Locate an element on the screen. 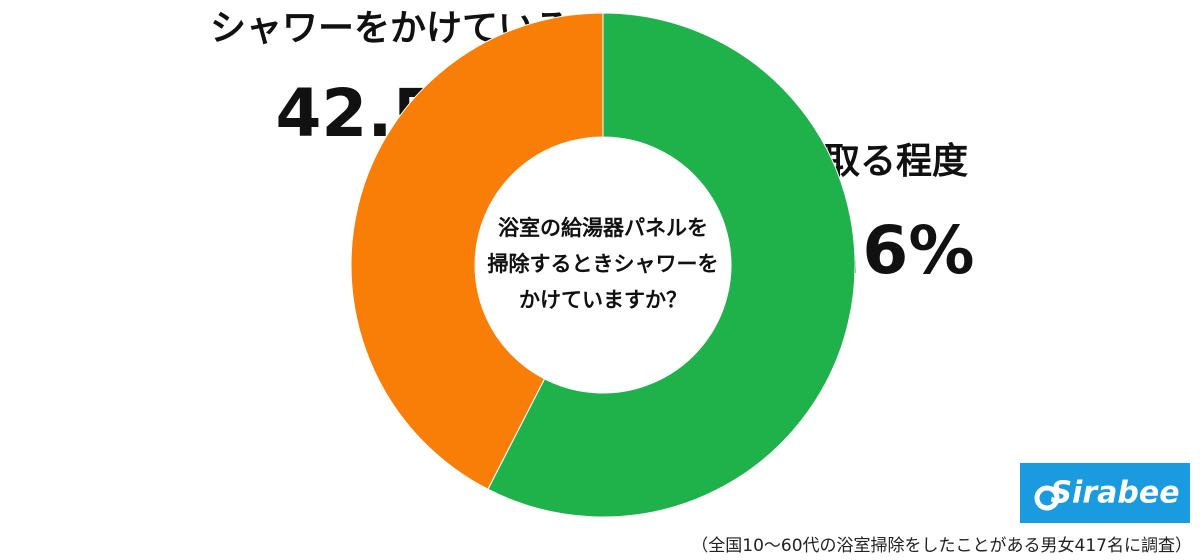 Image resolution: width=1200 pixels, height=560 pixels. logo-icon is located at coordinates (1047, 498).